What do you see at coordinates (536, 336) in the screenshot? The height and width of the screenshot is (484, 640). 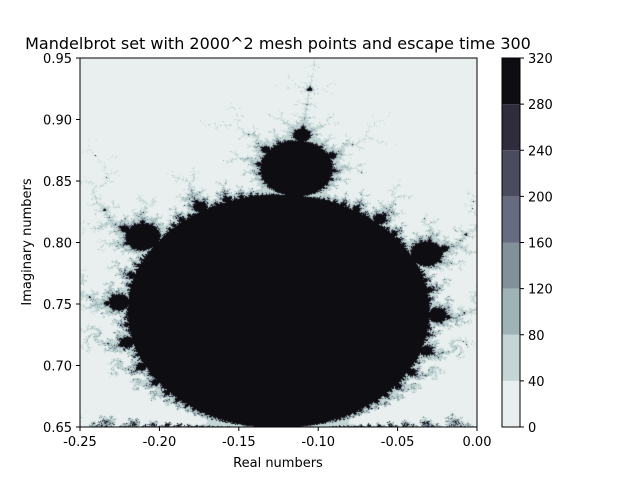 I see `colorbar-tick-label: 80` at bounding box center [536, 336].